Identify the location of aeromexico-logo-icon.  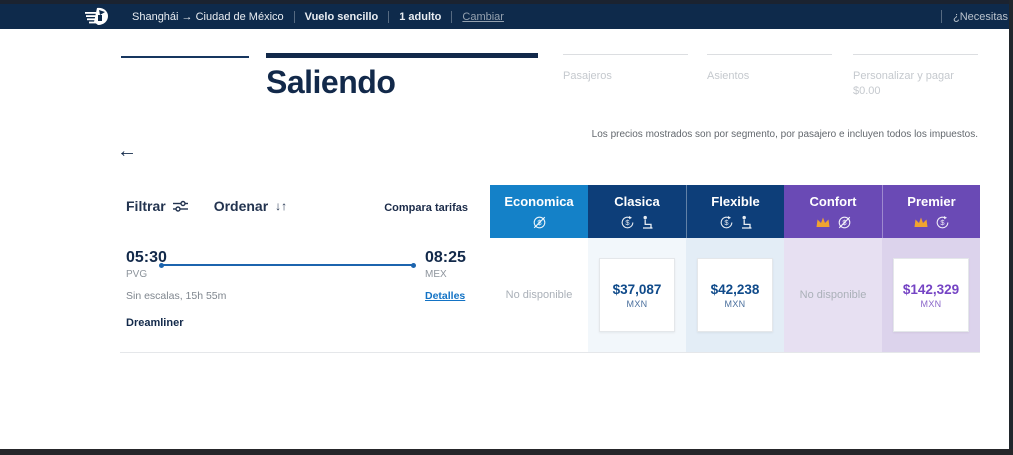
(99, 17).